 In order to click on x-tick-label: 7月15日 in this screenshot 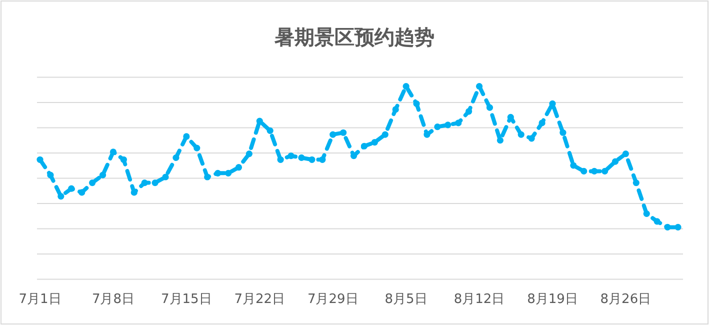, I will do `click(186, 299)`.